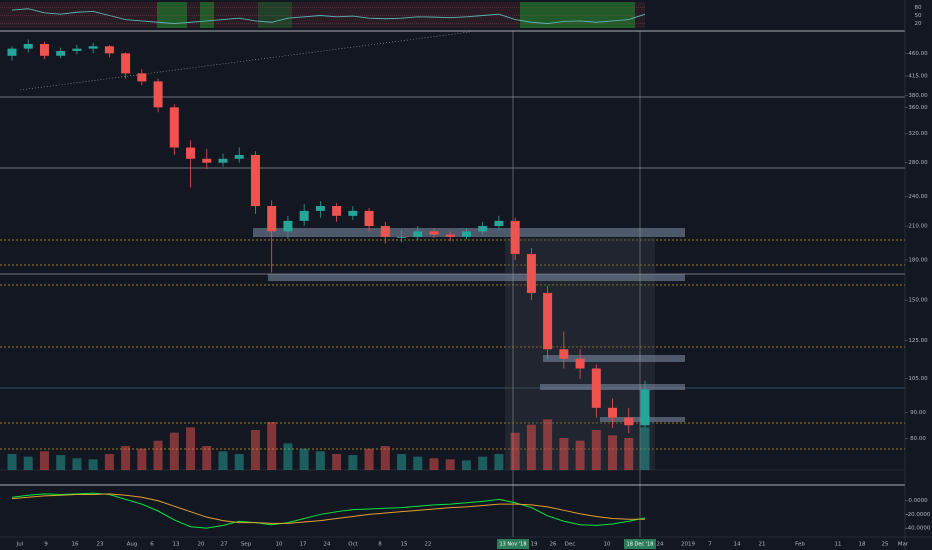  What do you see at coordinates (918, 108) in the screenshot?
I see `y-tick-label: 360.00` at bounding box center [918, 108].